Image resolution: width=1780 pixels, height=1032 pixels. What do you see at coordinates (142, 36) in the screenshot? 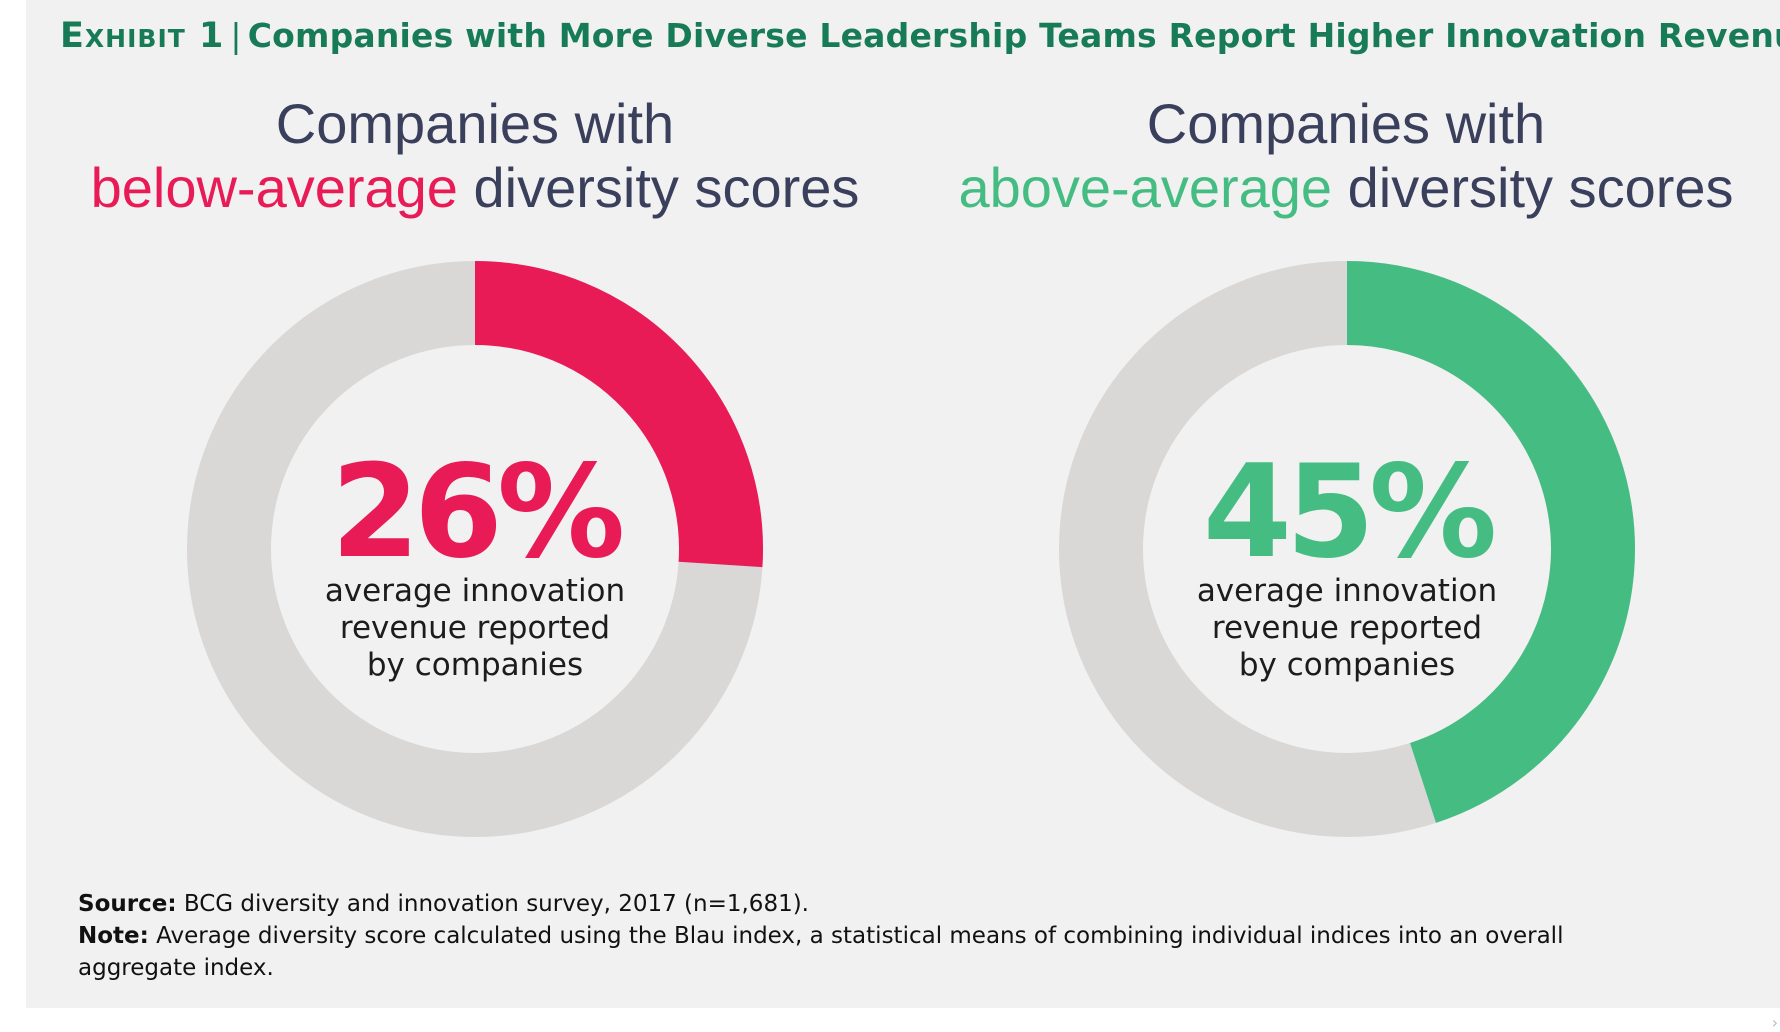
I see `exhibit-label: Exhibit 1` at bounding box center [142, 36].